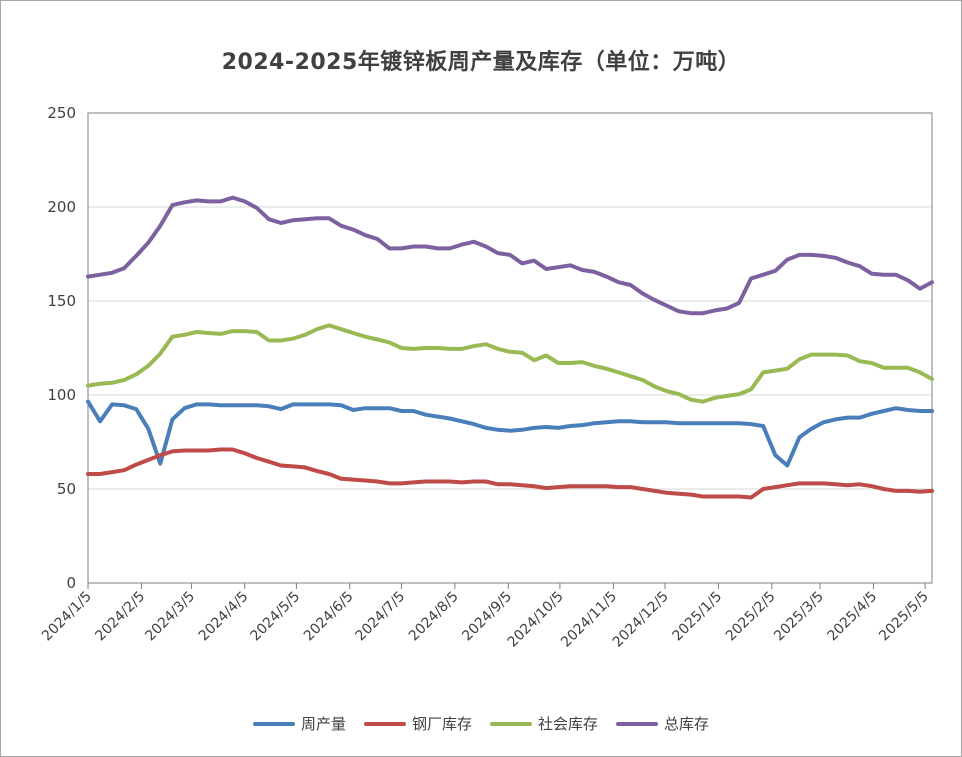 This screenshot has width=962, height=757. What do you see at coordinates (61, 348) in the screenshot?
I see `y-axis-ticks: 0 50 100 150 200 250` at bounding box center [61, 348].